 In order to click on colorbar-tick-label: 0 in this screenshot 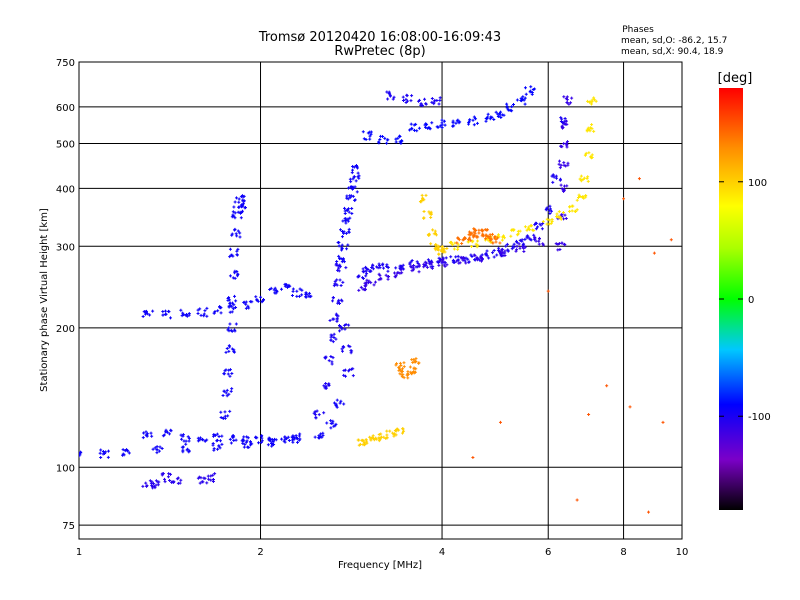, I will do `click(751, 300)`.